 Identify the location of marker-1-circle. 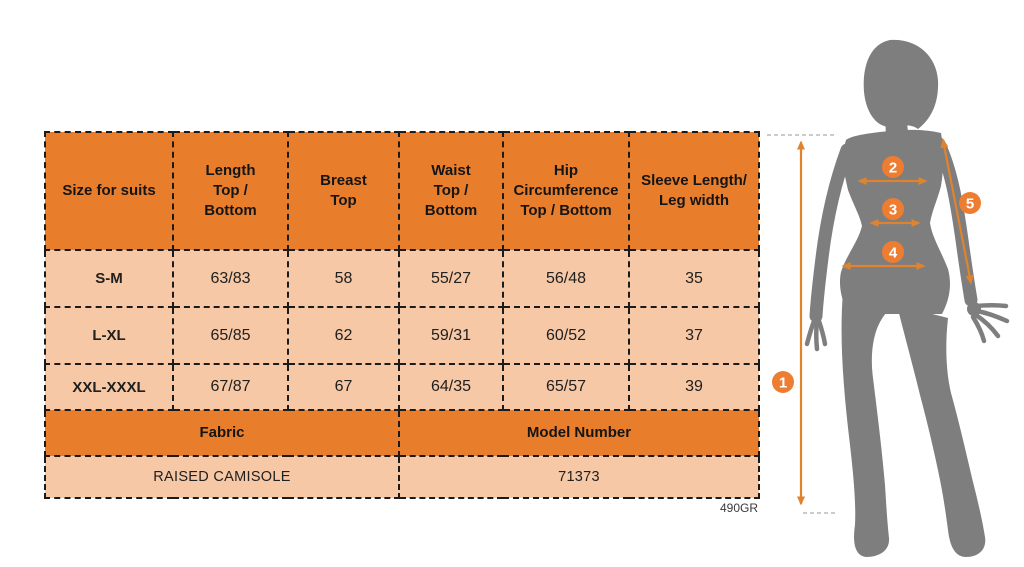
(783, 382).